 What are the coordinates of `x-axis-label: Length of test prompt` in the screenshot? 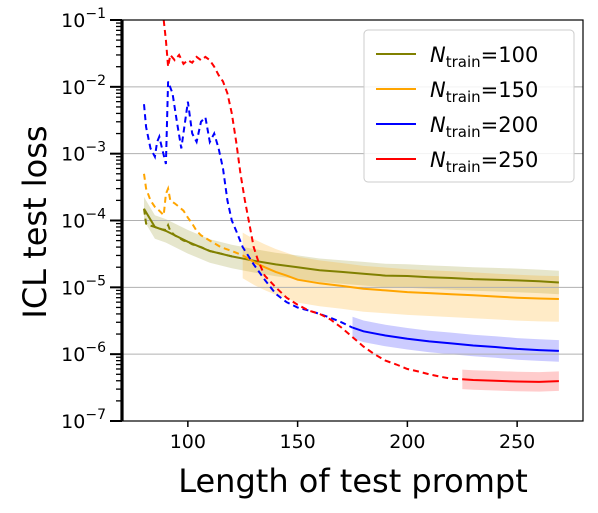 It's located at (353, 481).